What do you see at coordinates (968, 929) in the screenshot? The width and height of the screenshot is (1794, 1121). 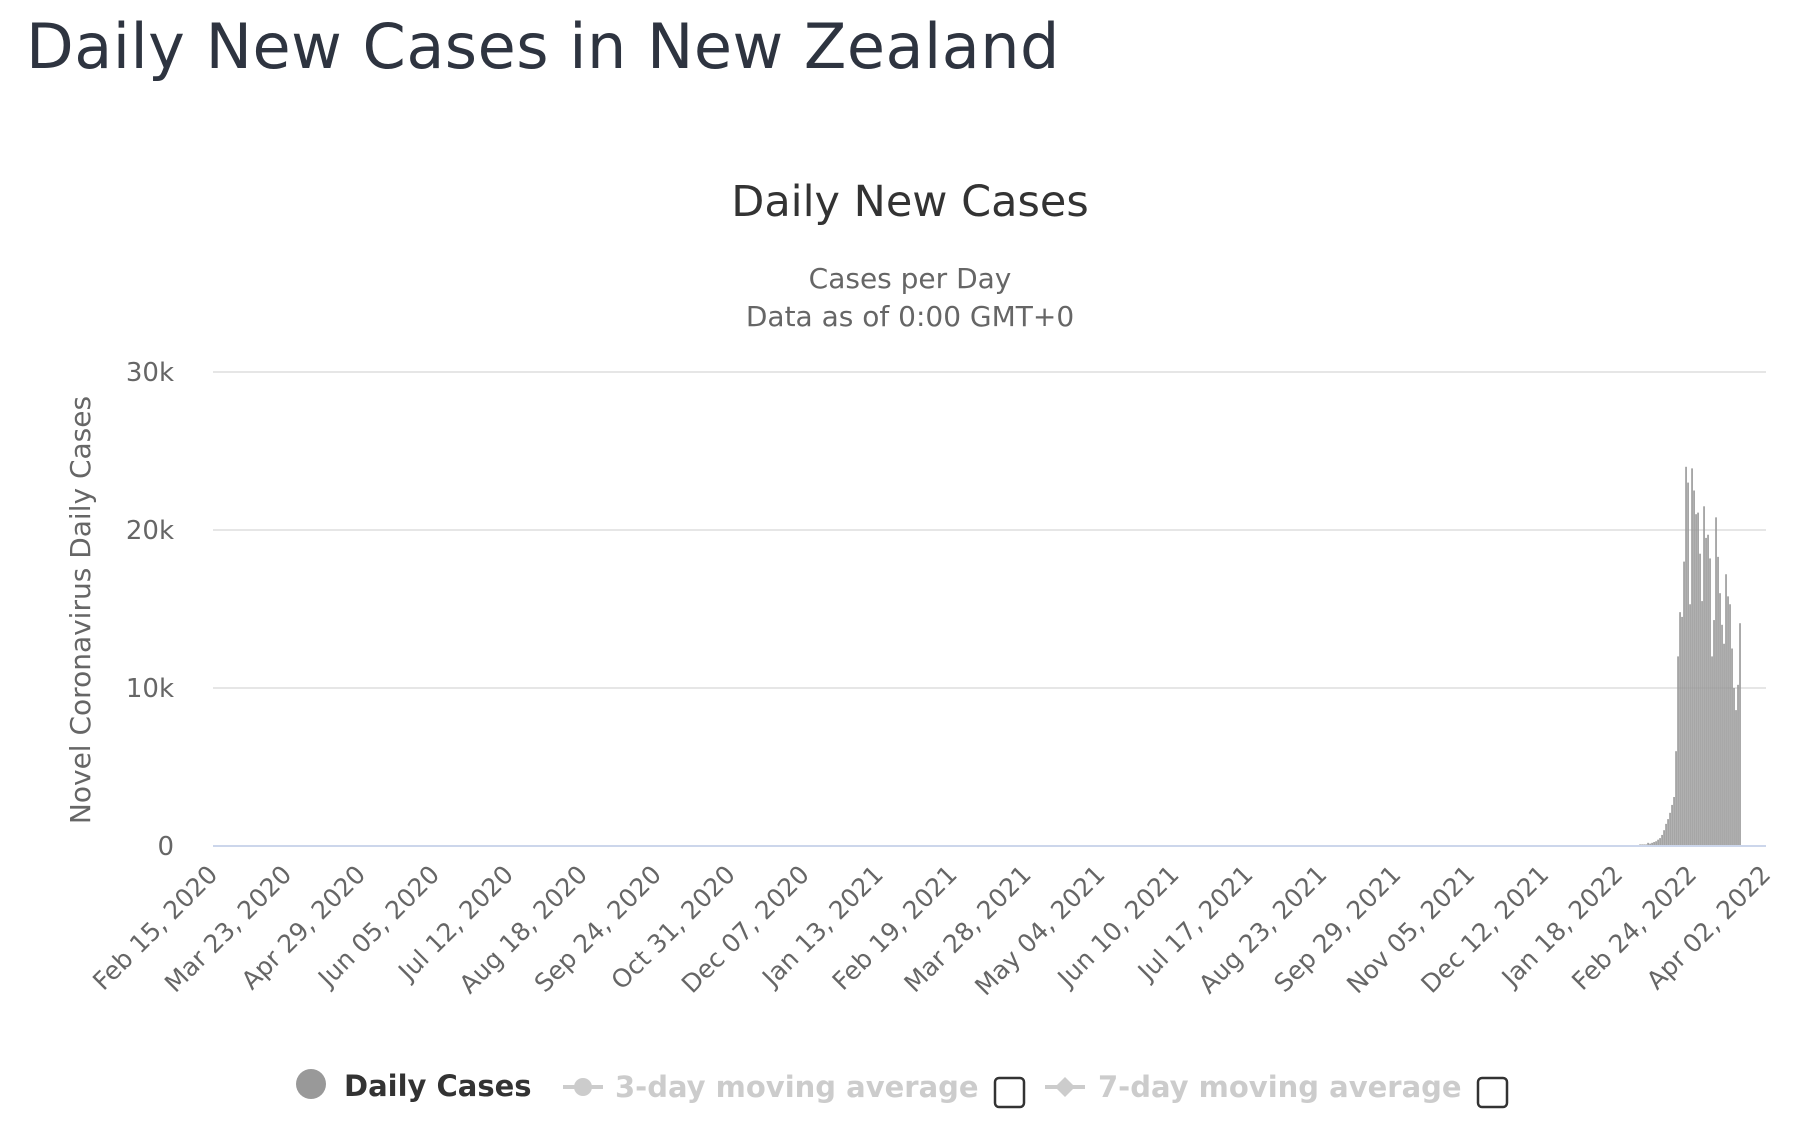 I see `x-tick-label: Mar 28, 2021` at bounding box center [968, 929].